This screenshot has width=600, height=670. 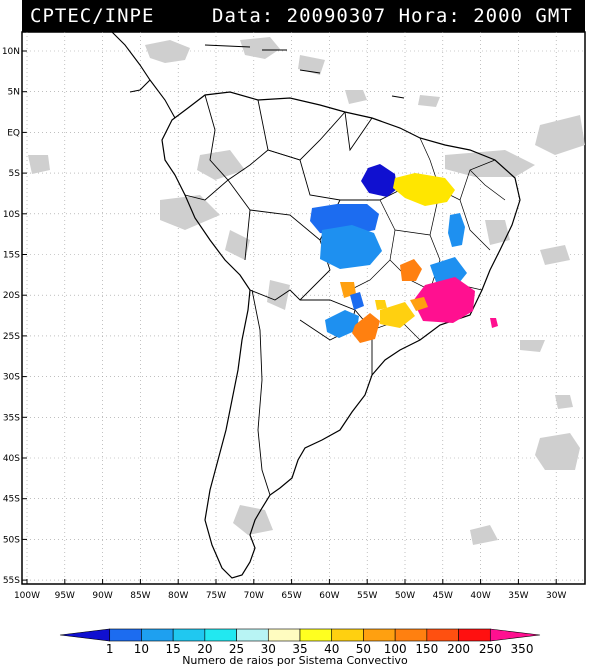 What do you see at coordinates (268, 649) in the screenshot?
I see `colorbar-label: 30` at bounding box center [268, 649].